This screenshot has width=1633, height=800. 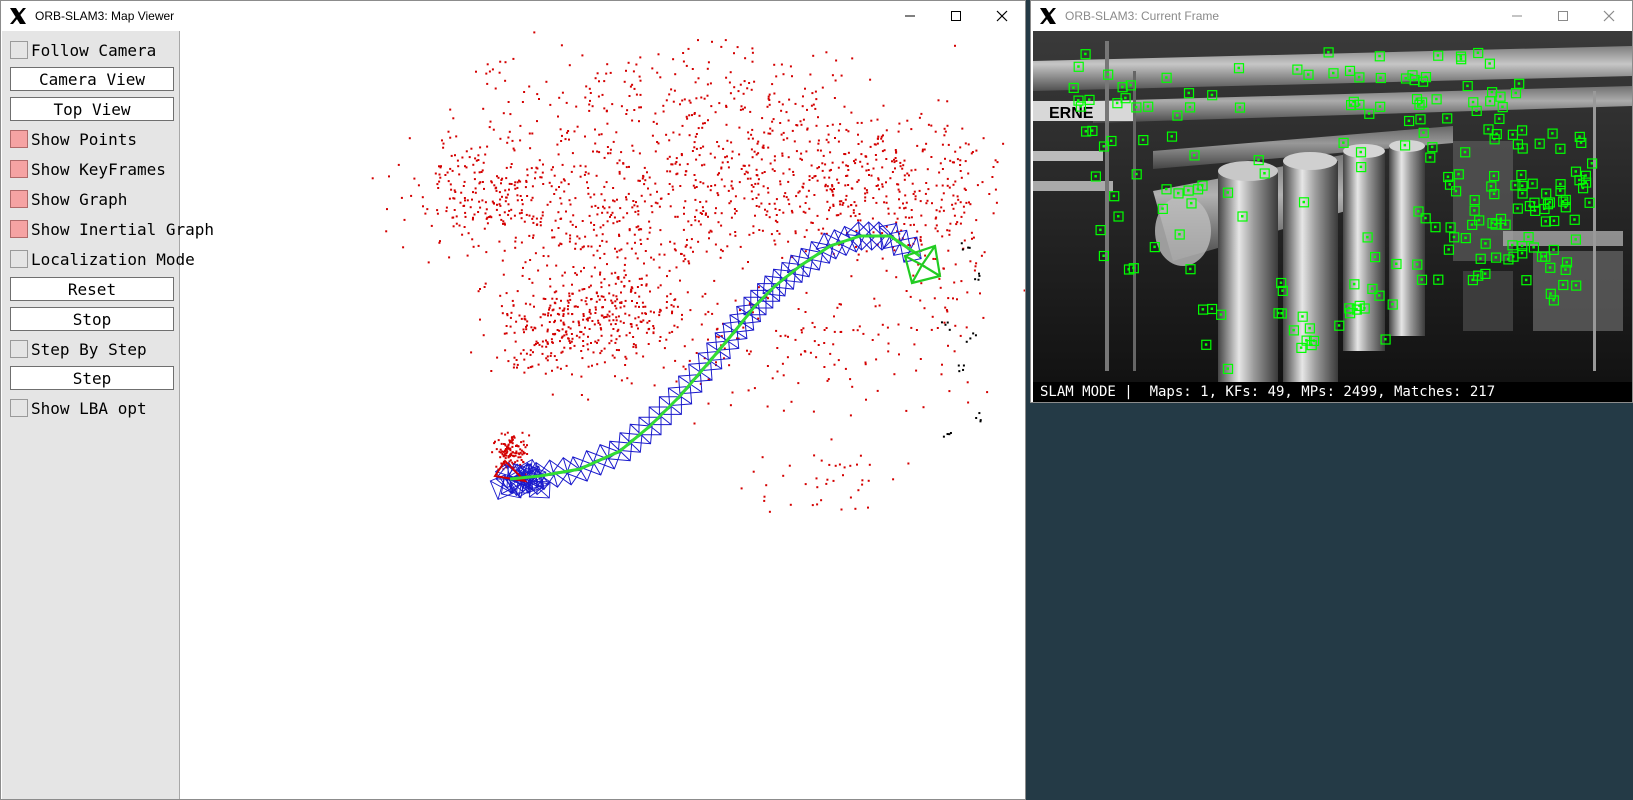 I want to click on show-lba-opt-checkbox: Show LBA opt, so click(x=78, y=408).